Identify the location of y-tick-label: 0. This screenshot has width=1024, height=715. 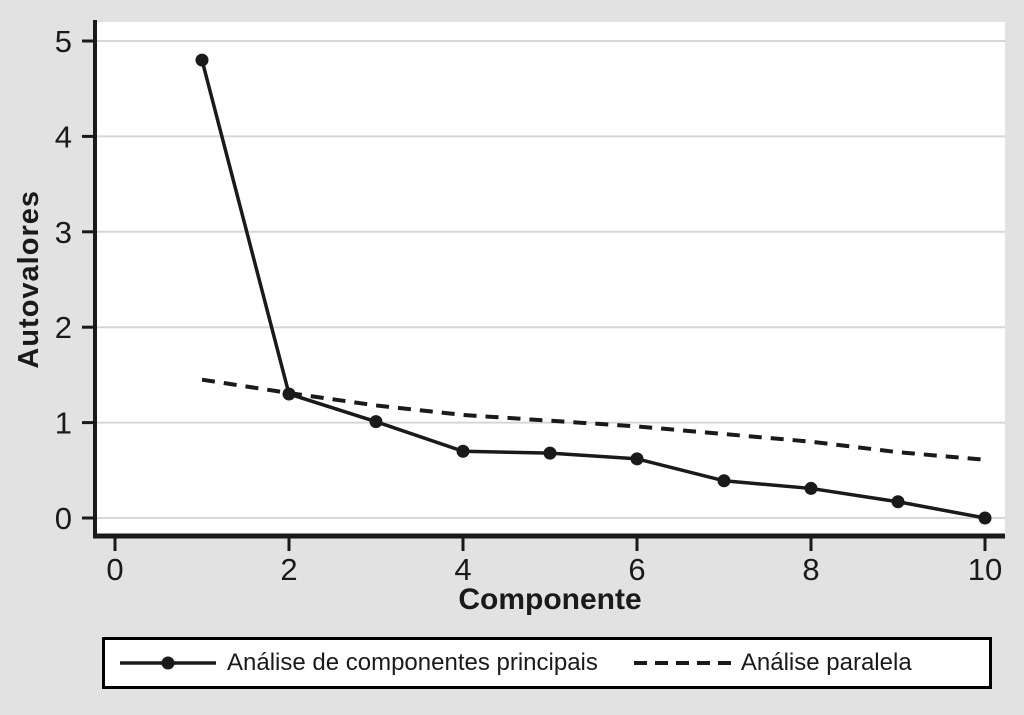
(63, 518).